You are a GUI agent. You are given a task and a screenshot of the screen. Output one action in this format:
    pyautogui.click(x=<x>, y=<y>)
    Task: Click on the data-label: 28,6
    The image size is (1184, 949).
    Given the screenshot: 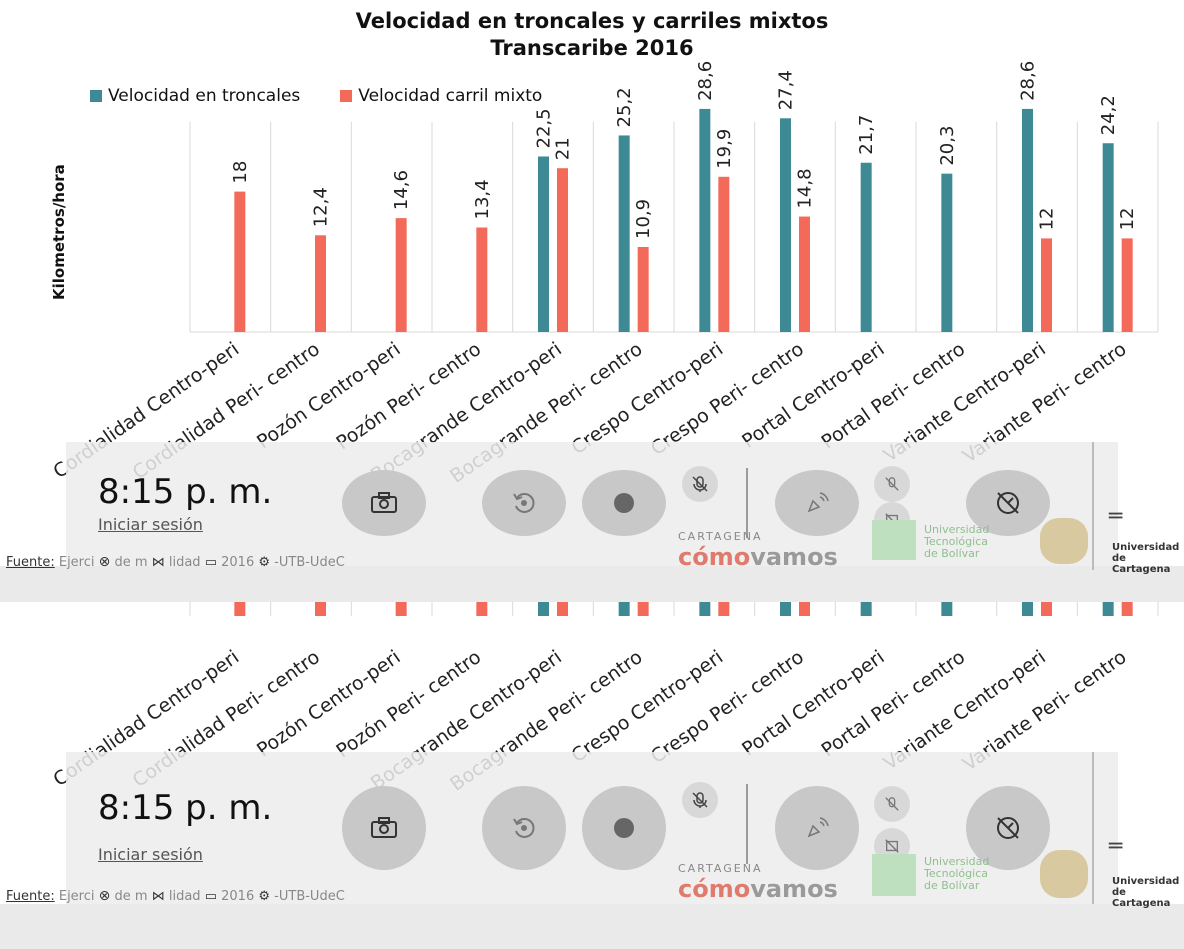 What is the action you would take?
    pyautogui.click(x=705, y=81)
    